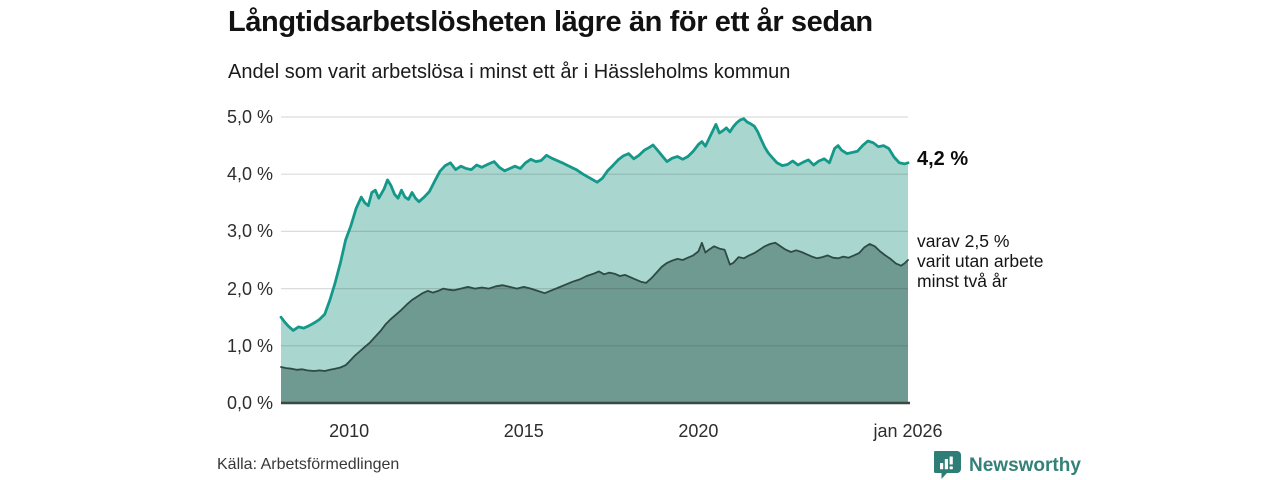 This screenshot has height=480, width=1280. I want to click on end-value-subset-line2: varit utan arbete, so click(980, 261).